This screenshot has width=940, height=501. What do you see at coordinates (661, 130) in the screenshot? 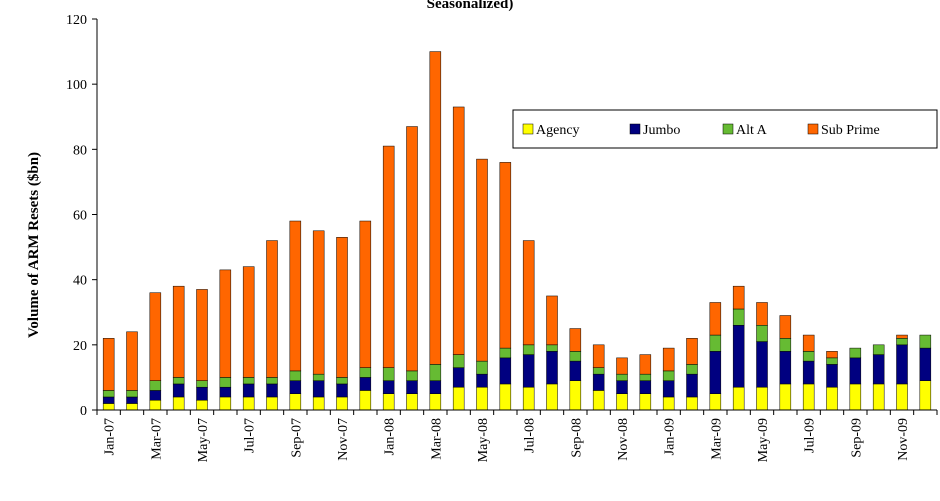
I see `legend-entry-label: Jumbo` at bounding box center [661, 130].